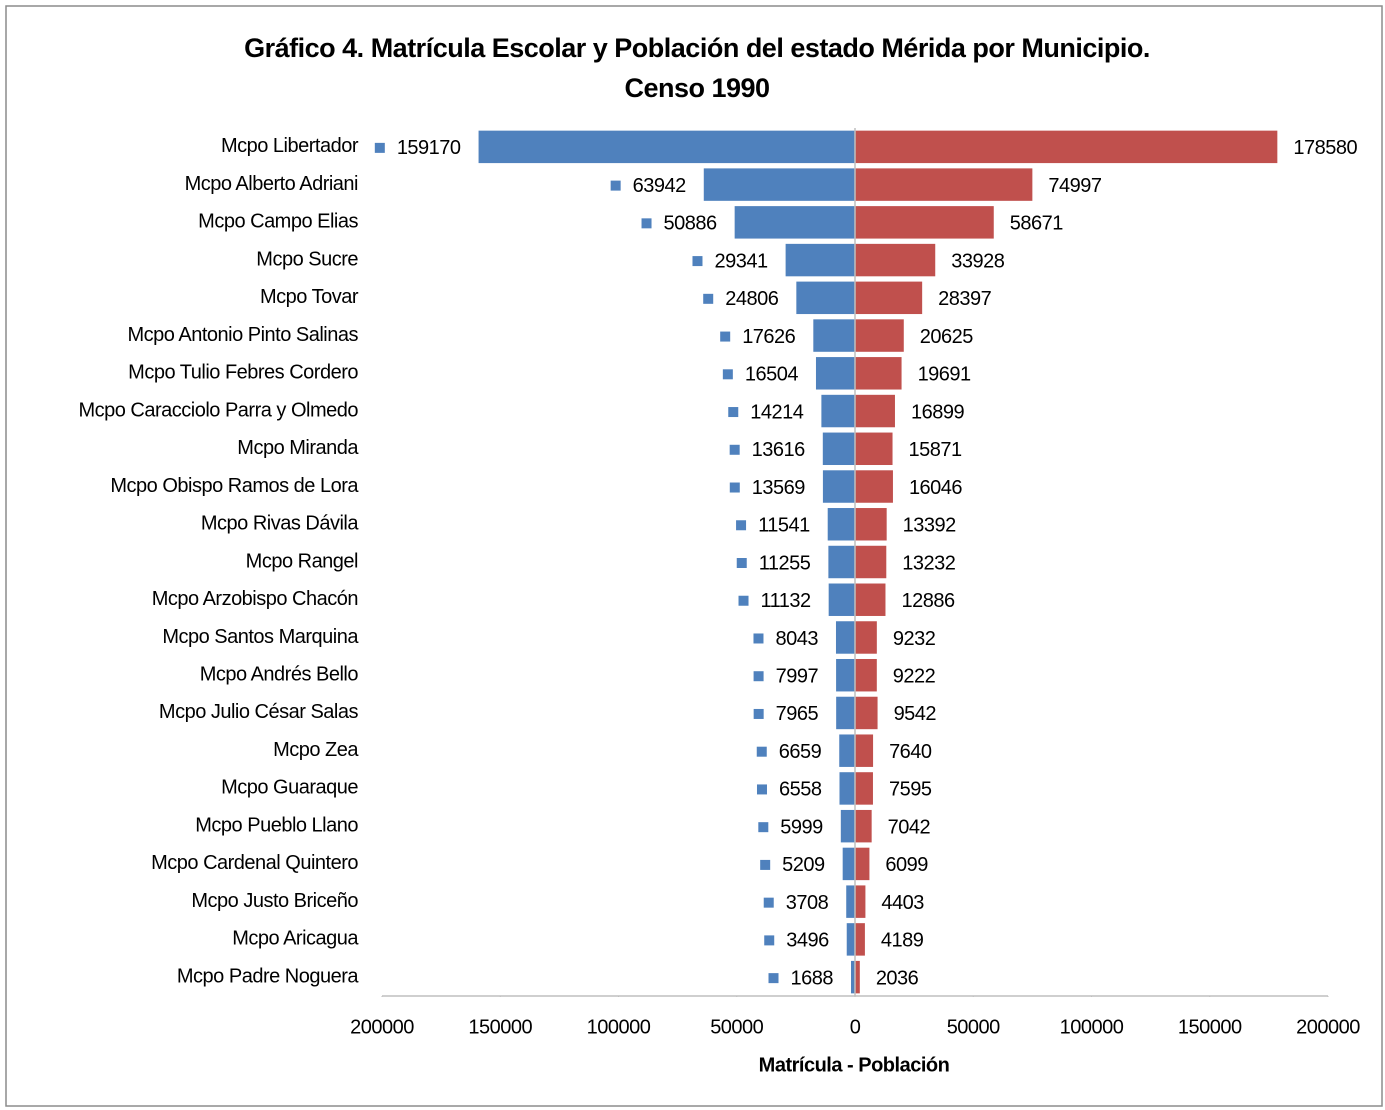  I want to click on data-label: 11132, so click(786, 601).